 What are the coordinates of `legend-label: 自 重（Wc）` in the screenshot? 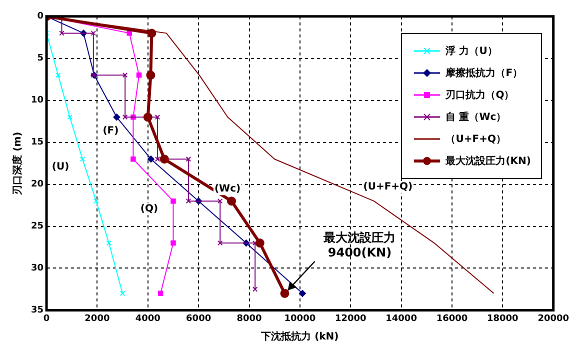 It's located at (476, 117).